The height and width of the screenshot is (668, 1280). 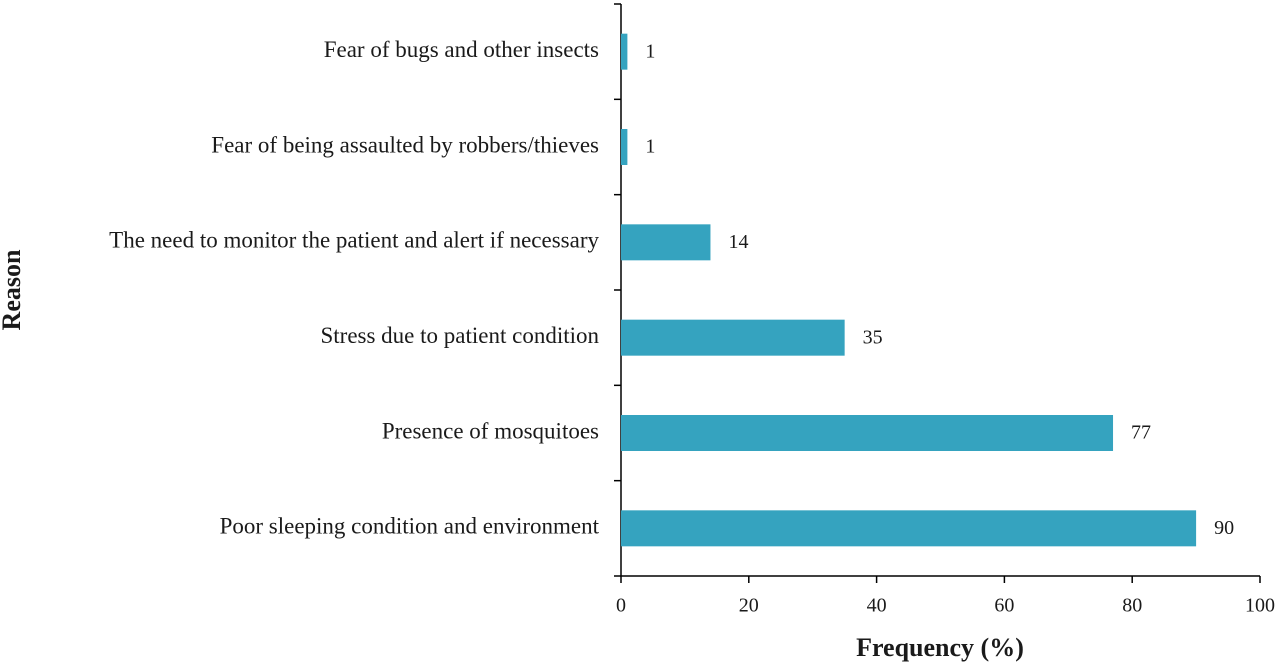 What do you see at coordinates (1004, 606) in the screenshot?
I see `x-tick-label: 60` at bounding box center [1004, 606].